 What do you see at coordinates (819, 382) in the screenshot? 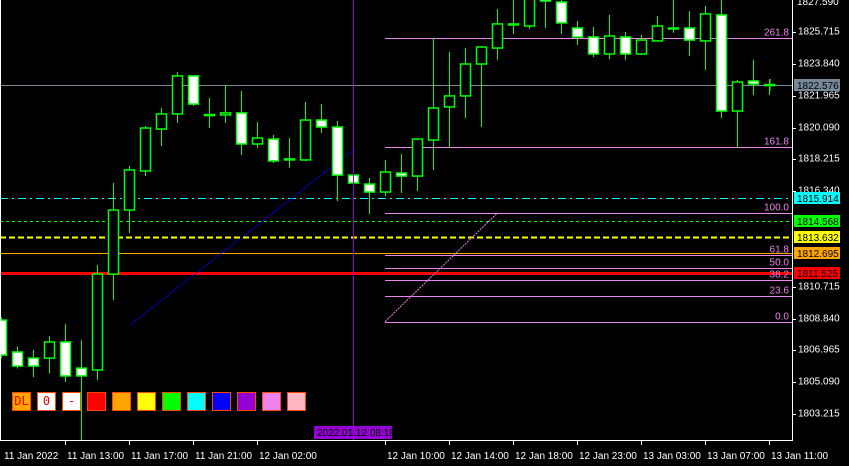
I see `price-tick-label: 1805.090` at bounding box center [819, 382].